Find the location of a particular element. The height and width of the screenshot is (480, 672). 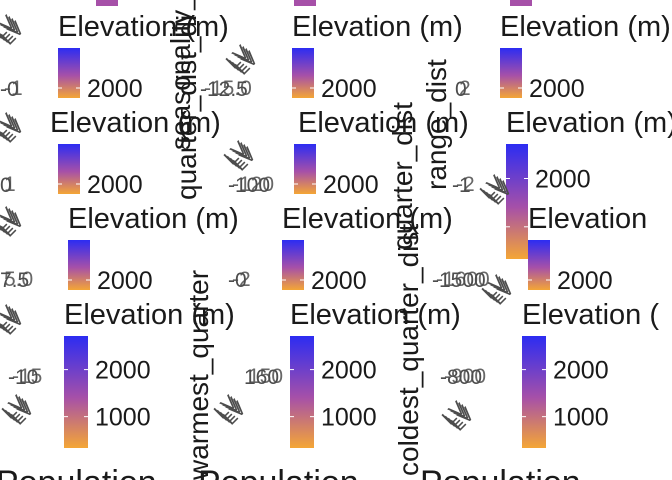

axis-tick-label: 160 is located at coordinates (261, 377).